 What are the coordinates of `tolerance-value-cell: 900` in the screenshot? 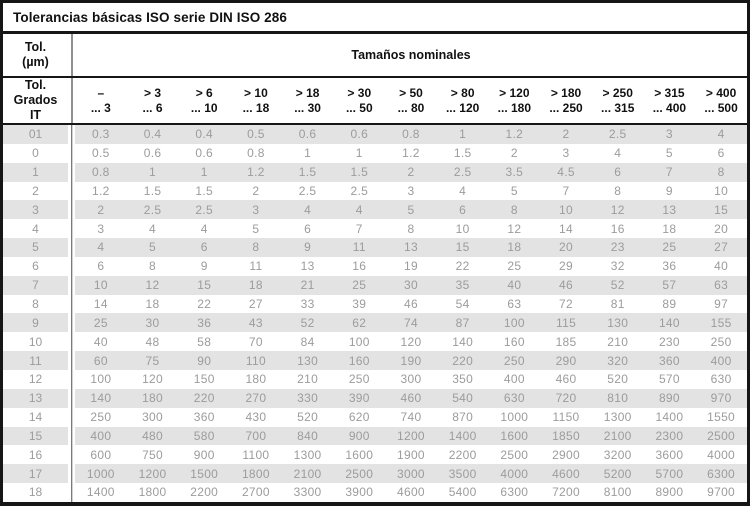 It's located at (359, 436).